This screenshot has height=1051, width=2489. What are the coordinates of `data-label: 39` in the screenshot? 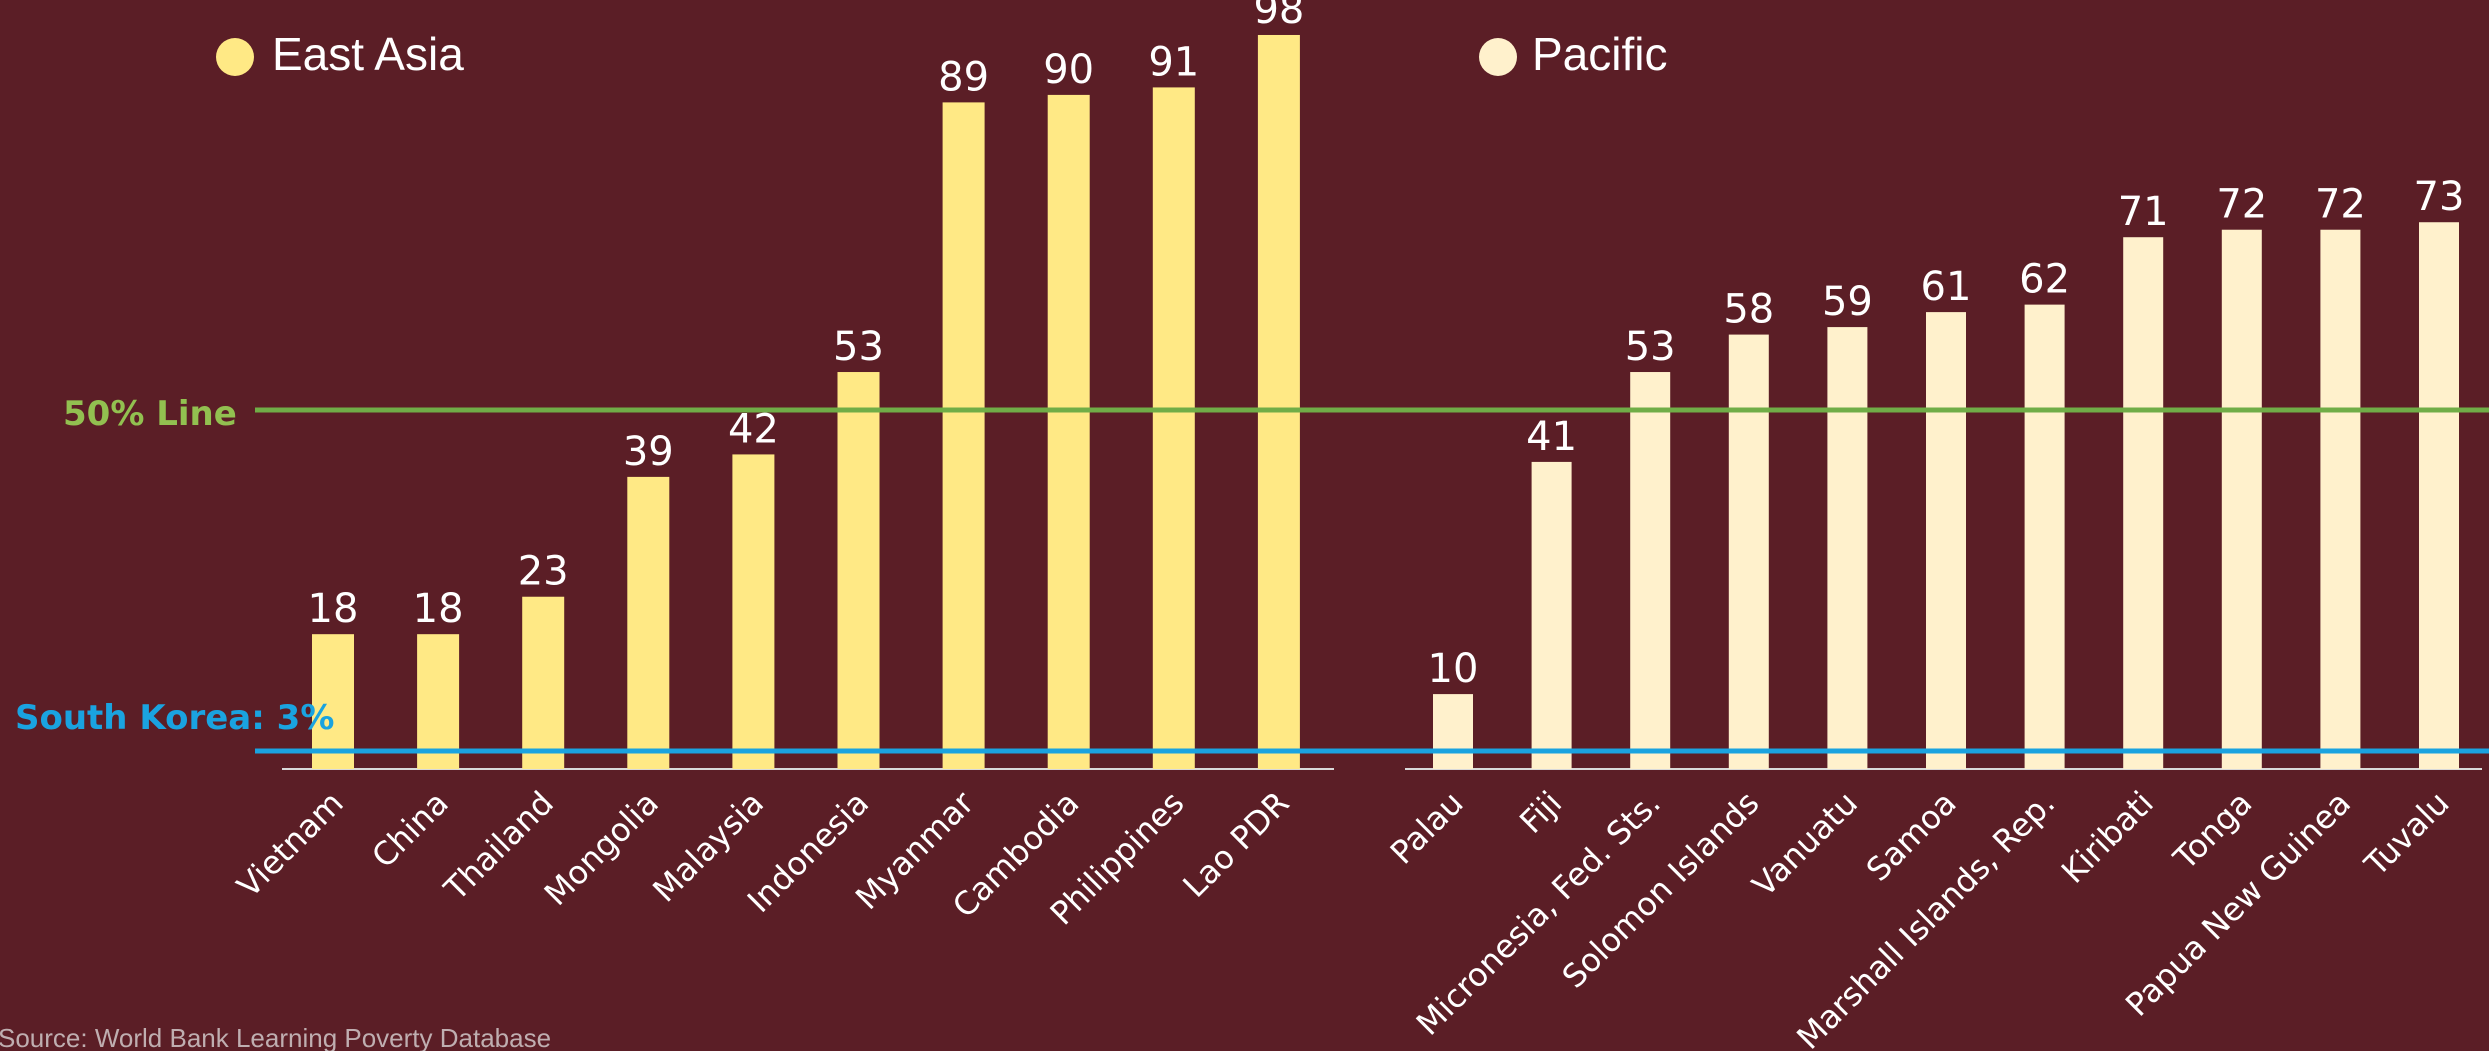 It's located at (648, 452).